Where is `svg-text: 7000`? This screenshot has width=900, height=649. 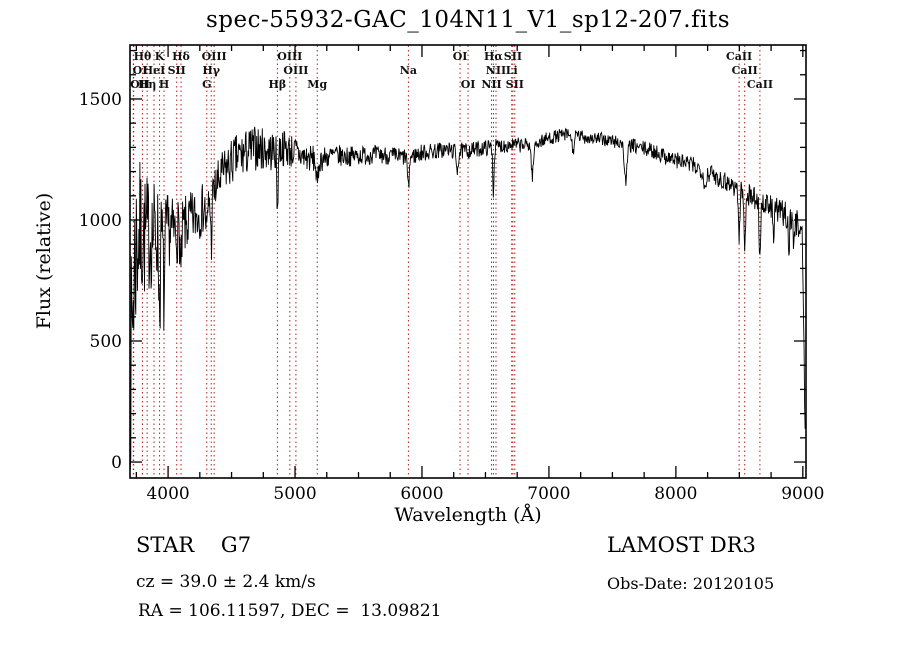 svg-text: 7000 is located at coordinates (548, 494).